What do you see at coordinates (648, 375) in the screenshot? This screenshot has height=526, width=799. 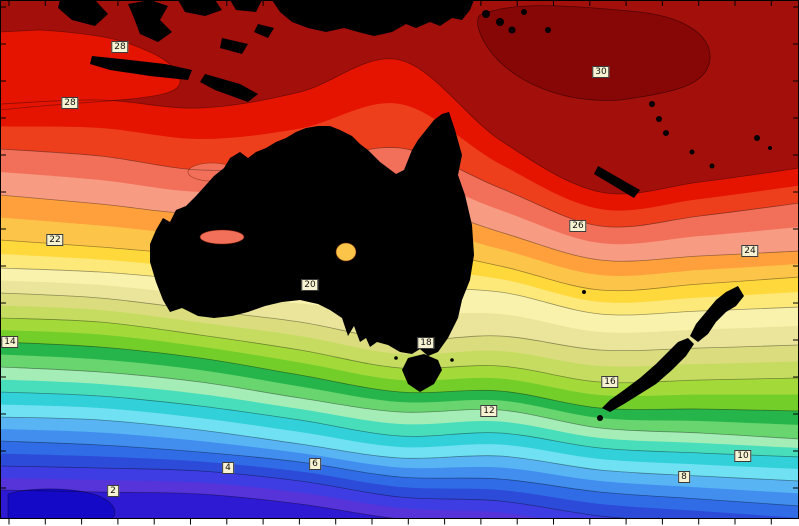 I see `new-zealand-south-island` at bounding box center [648, 375].